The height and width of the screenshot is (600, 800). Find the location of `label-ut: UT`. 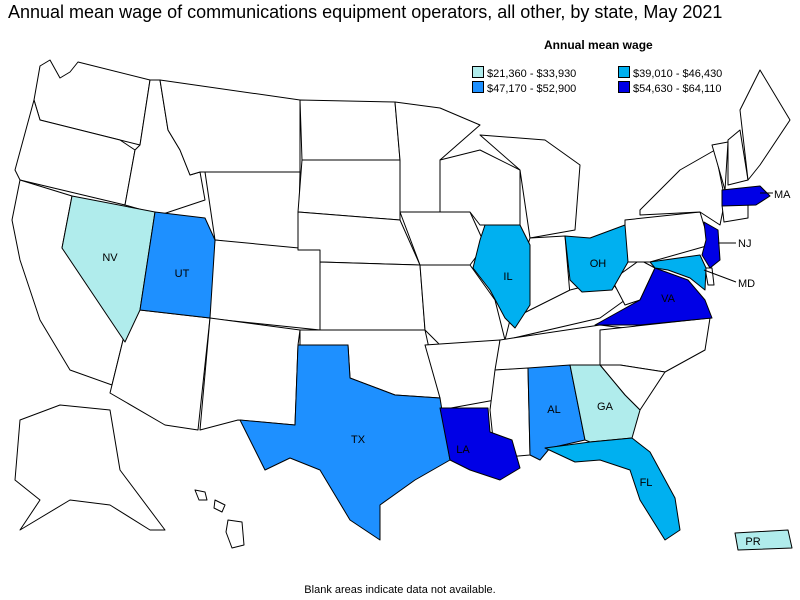

label-ut: UT is located at coordinates (182, 274).